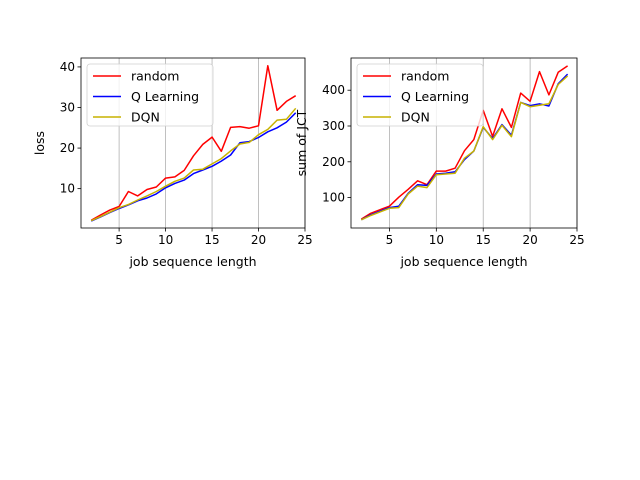  I want to click on y-axis-label: loss, so click(39, 143).